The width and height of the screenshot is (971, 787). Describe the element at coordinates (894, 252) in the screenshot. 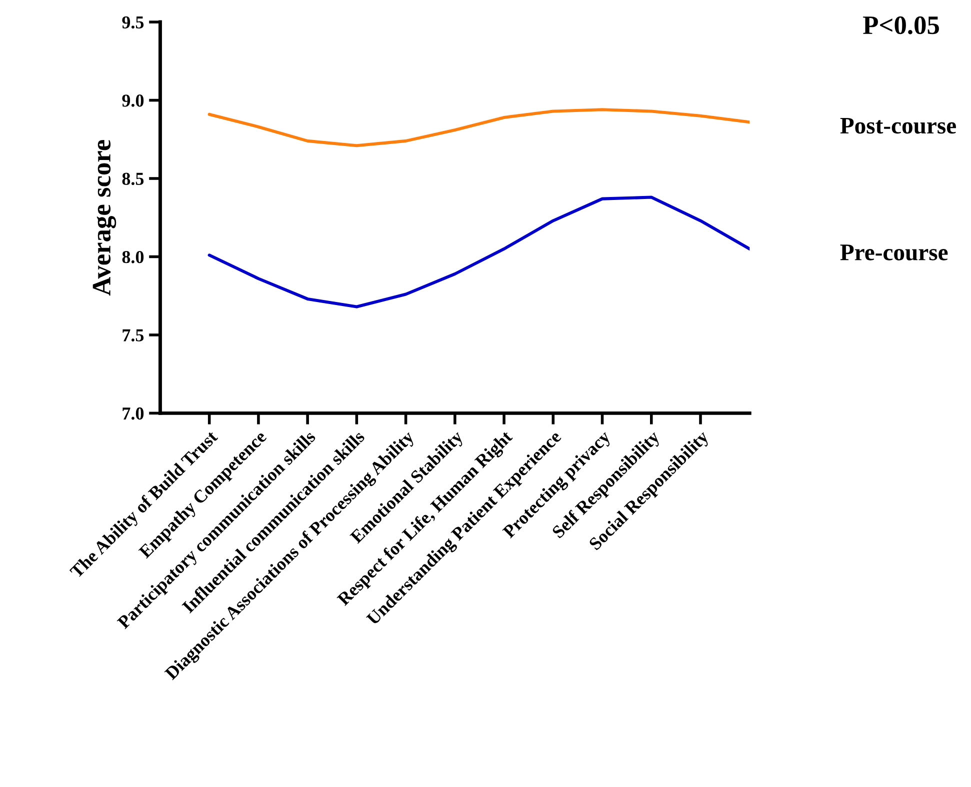

I see `text: Pre-course` at that location.